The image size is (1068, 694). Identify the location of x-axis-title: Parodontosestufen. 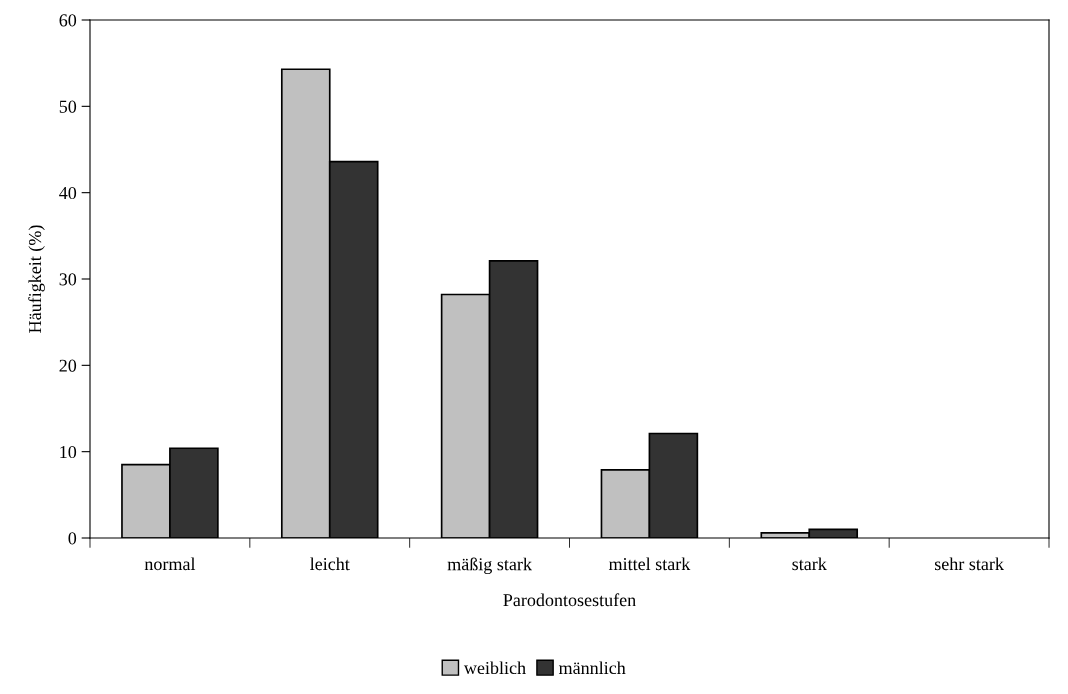
(569, 600).